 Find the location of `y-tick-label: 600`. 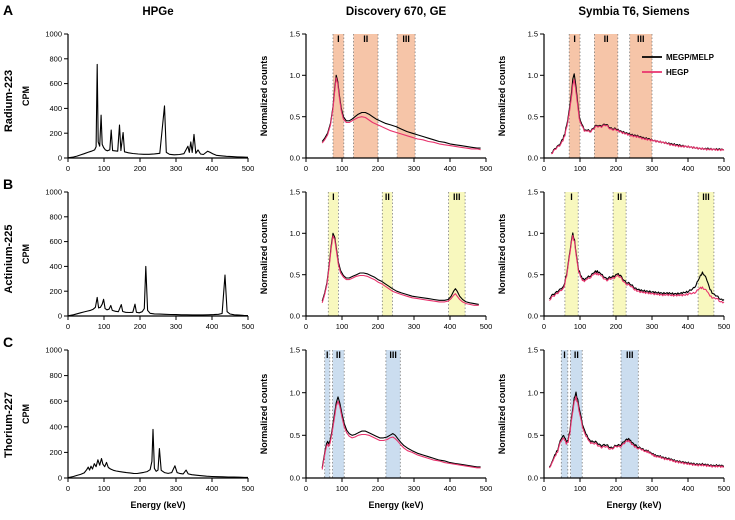

y-tick-label: 600 is located at coordinates (55, 241).